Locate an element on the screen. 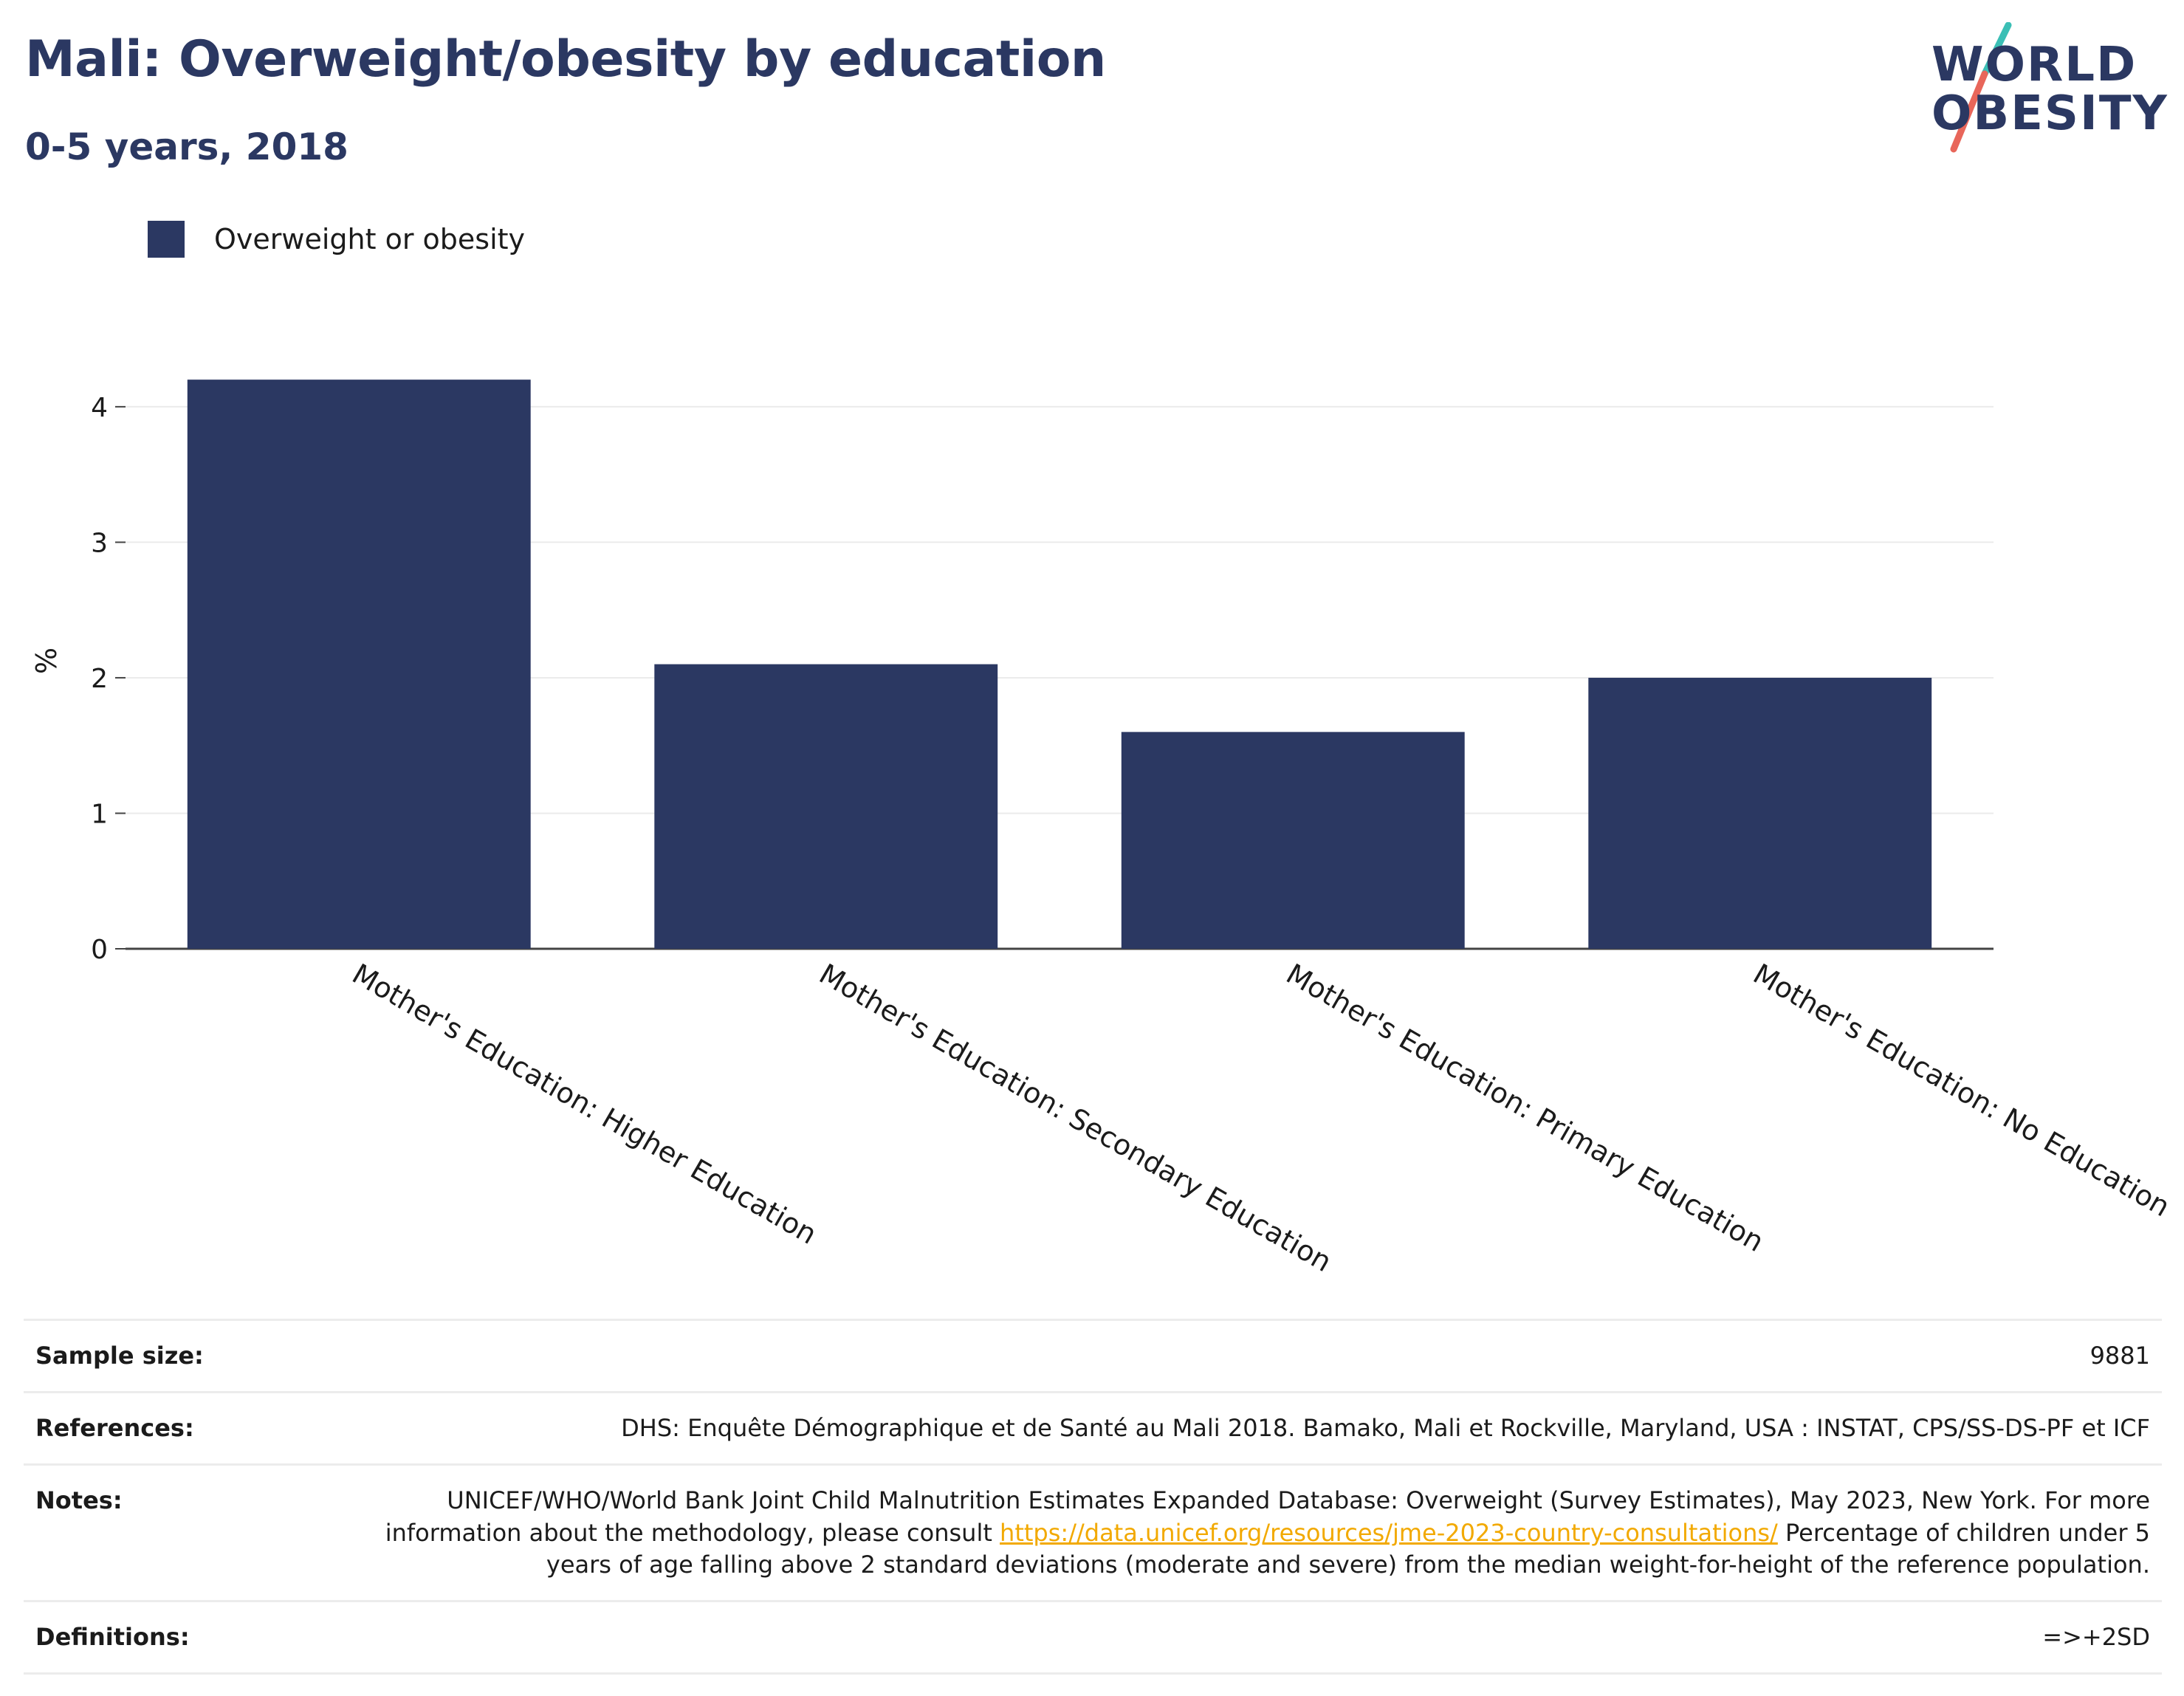 This screenshot has height=1696, width=2184. chart-legend: Overweight or obesity is located at coordinates (336, 239).